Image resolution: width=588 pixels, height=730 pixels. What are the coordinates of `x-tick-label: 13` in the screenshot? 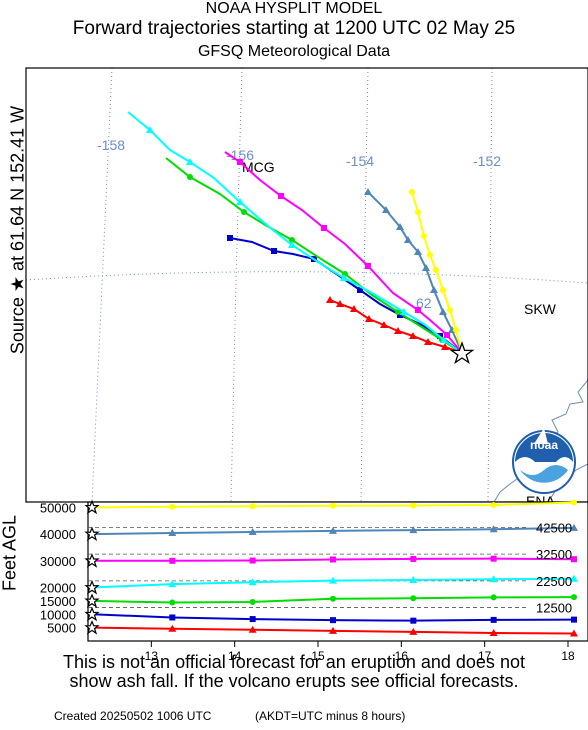 It's located at (152, 656).